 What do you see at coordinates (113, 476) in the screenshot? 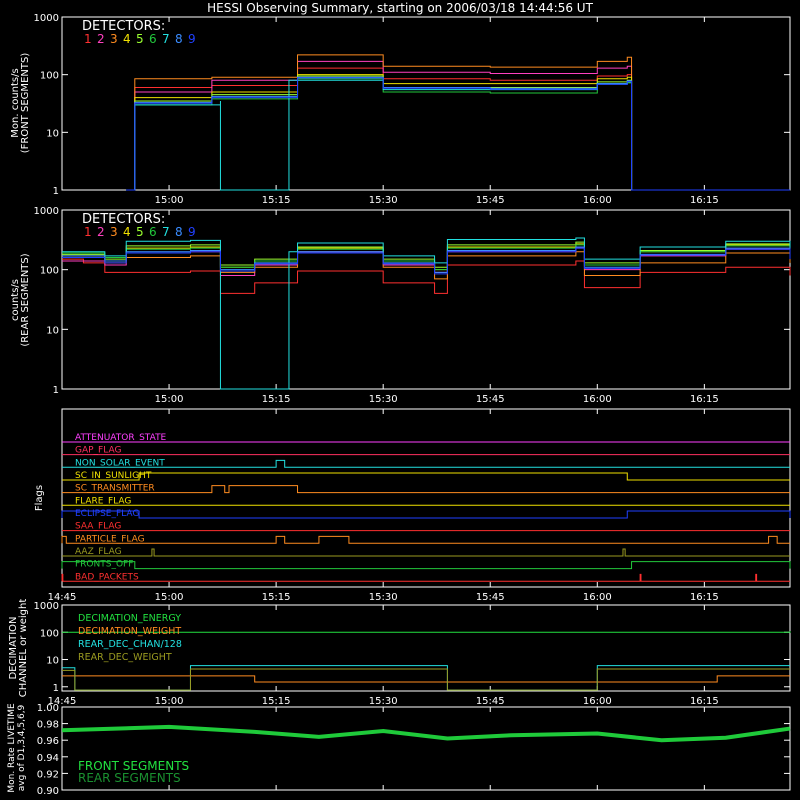
I see `flag-label-sc-in-sunlight: SC_IN_SUNLIGHT` at bounding box center [113, 476].